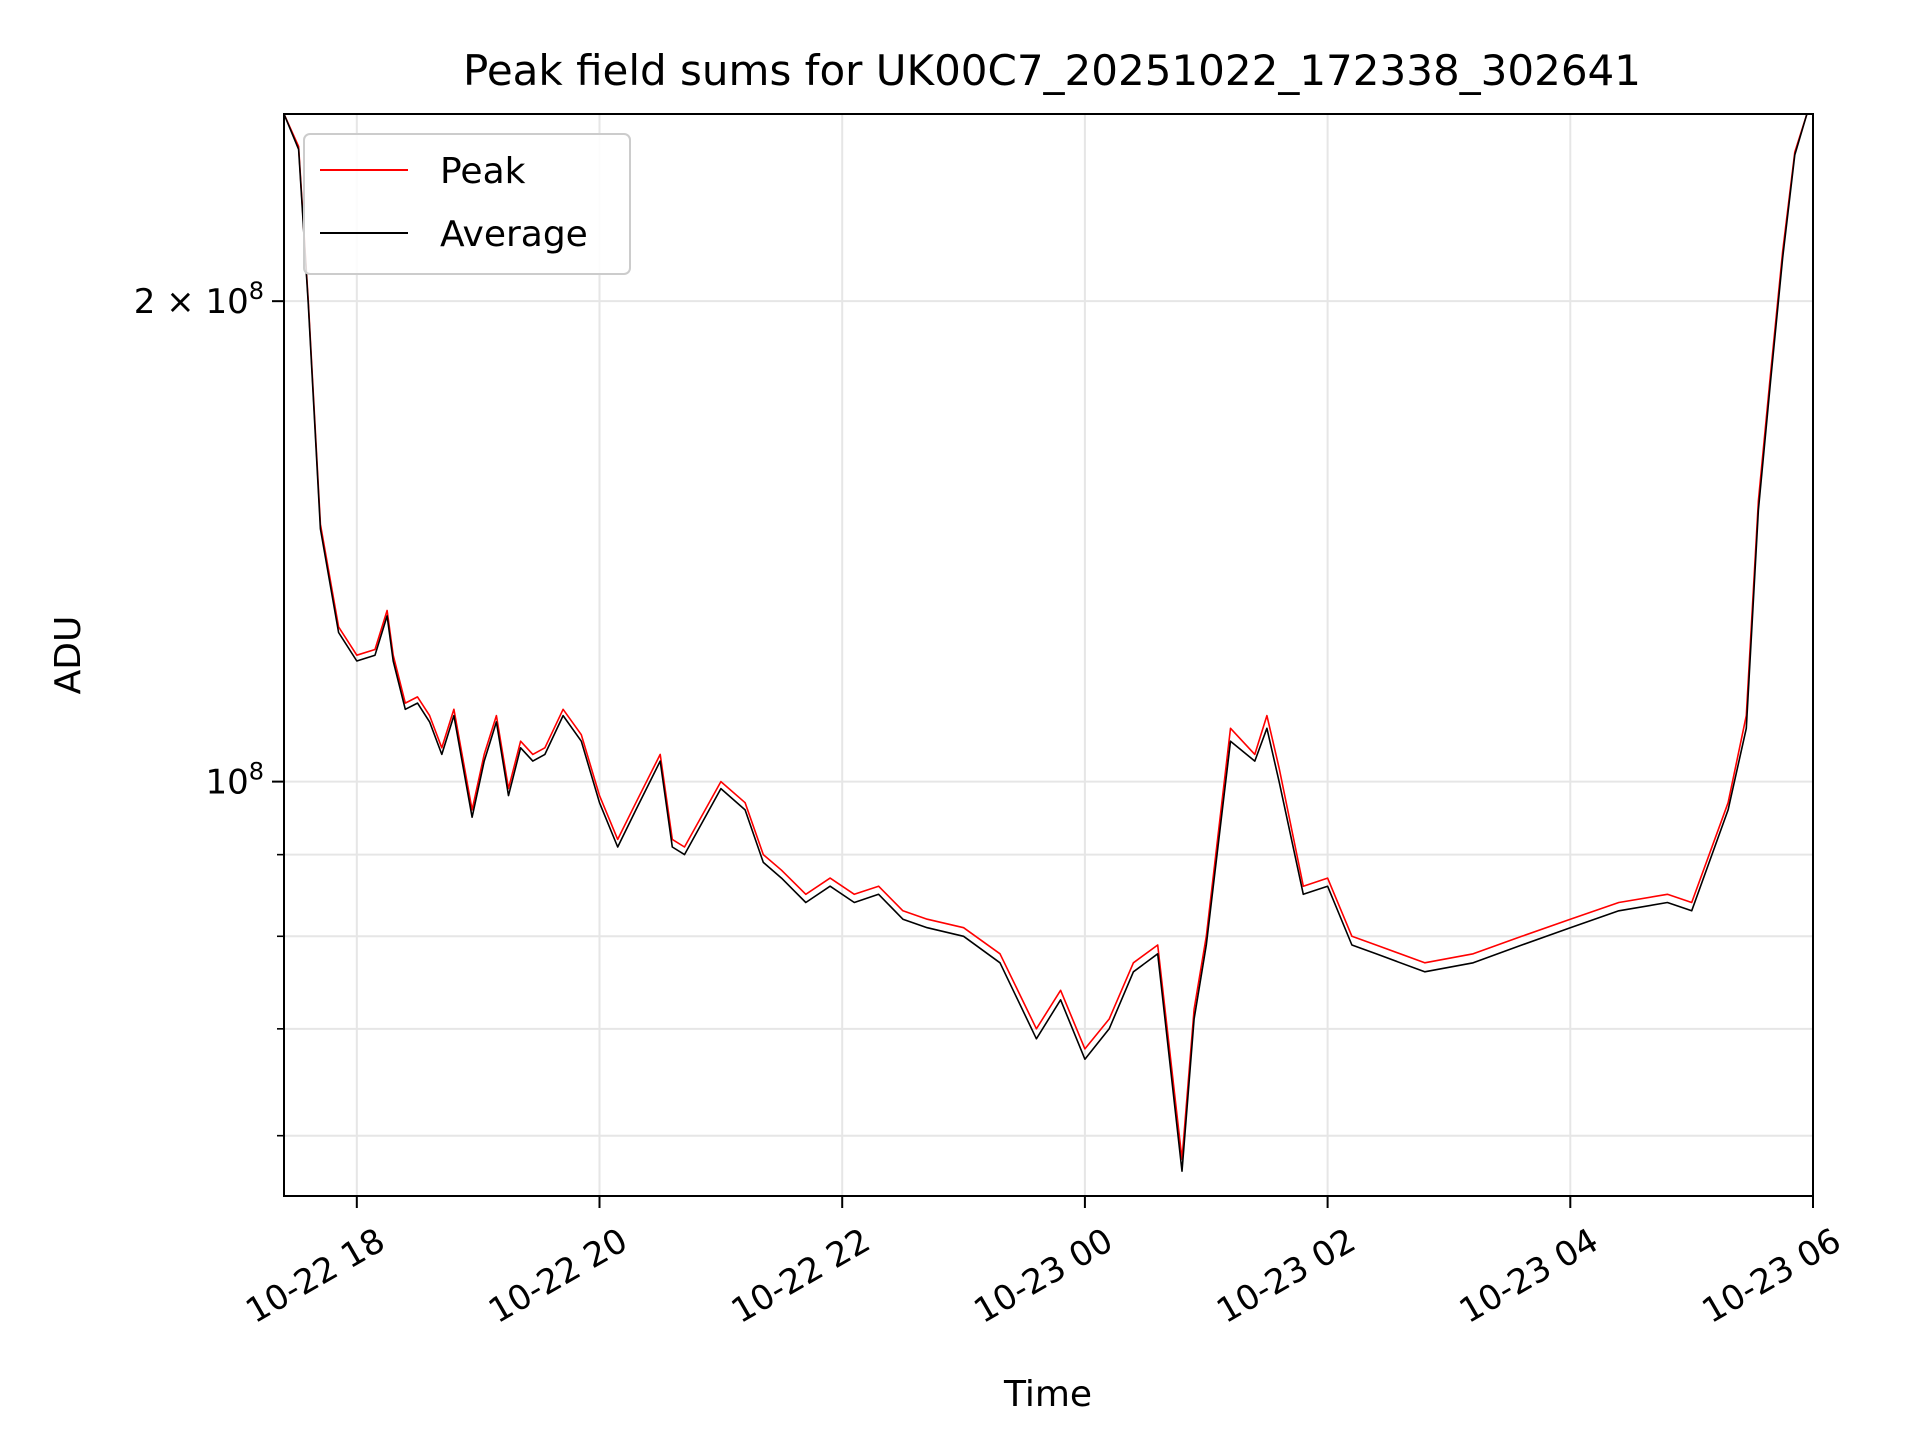  Describe the element at coordinates (801, 1276) in the screenshot. I see `x-tick-label: 10-22 22` at that location.